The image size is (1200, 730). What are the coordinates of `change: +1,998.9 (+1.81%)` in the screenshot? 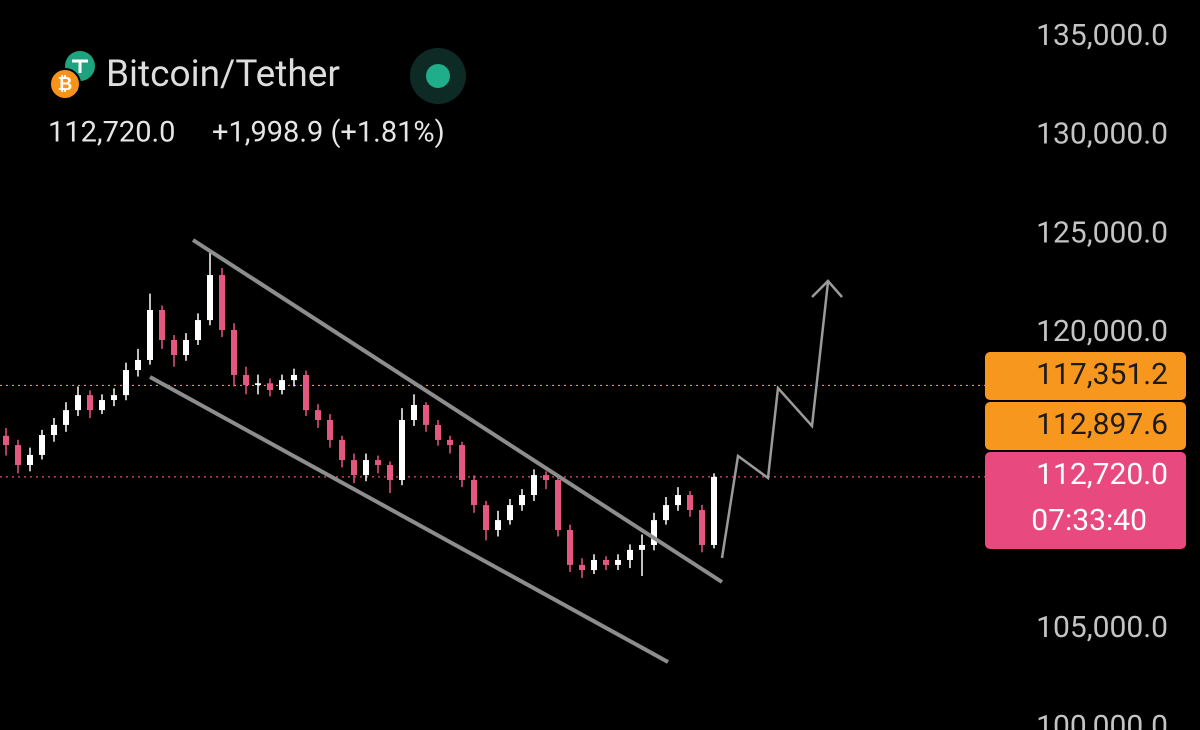 It's located at (328, 133).